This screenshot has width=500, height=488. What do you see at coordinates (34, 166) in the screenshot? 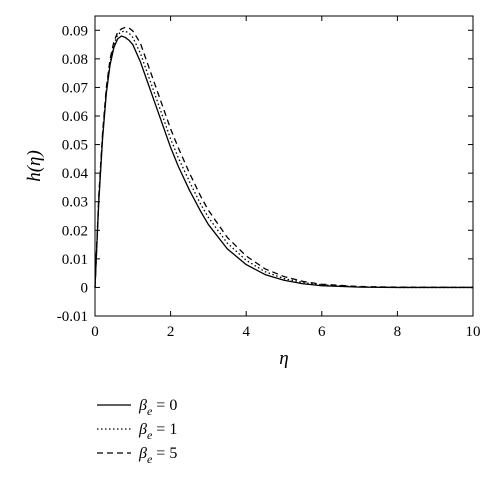
I see `y-axis-label: h(η)` at bounding box center [34, 166].